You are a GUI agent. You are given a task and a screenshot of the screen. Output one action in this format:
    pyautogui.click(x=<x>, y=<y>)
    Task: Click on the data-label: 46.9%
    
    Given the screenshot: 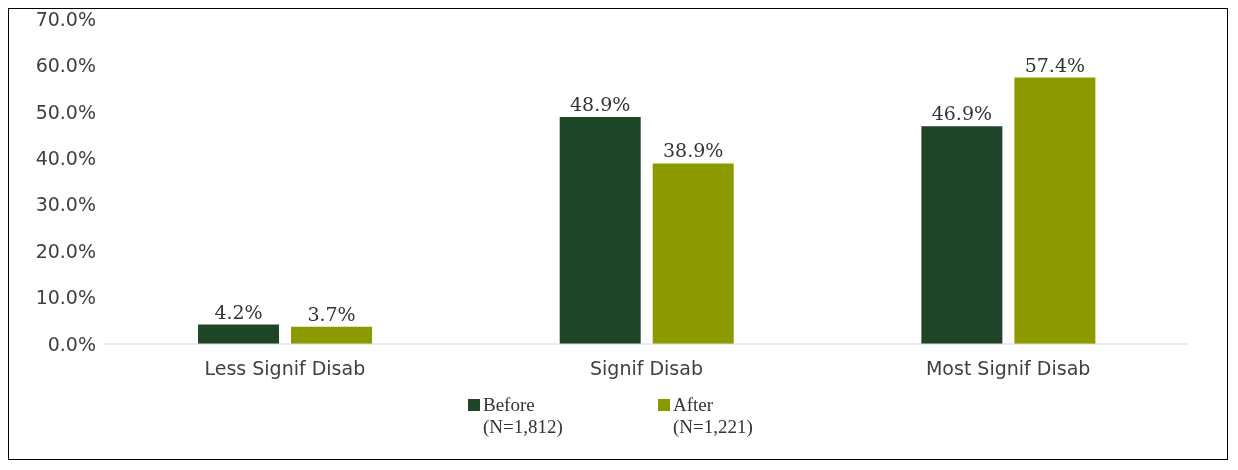 What is the action you would take?
    pyautogui.click(x=962, y=113)
    